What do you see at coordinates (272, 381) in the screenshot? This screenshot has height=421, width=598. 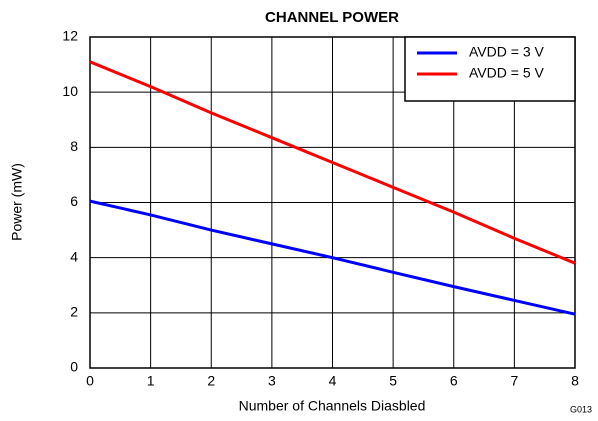 I see `x-tick-label: 3` at bounding box center [272, 381].